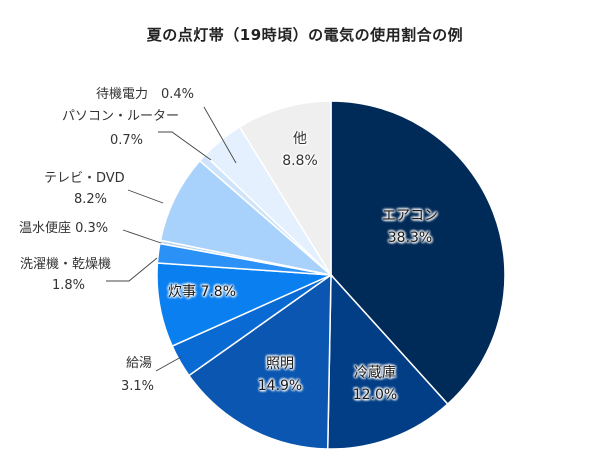 The image size is (602, 462). I want to click on label-aircon: エアコン 38.3%, so click(410, 227).